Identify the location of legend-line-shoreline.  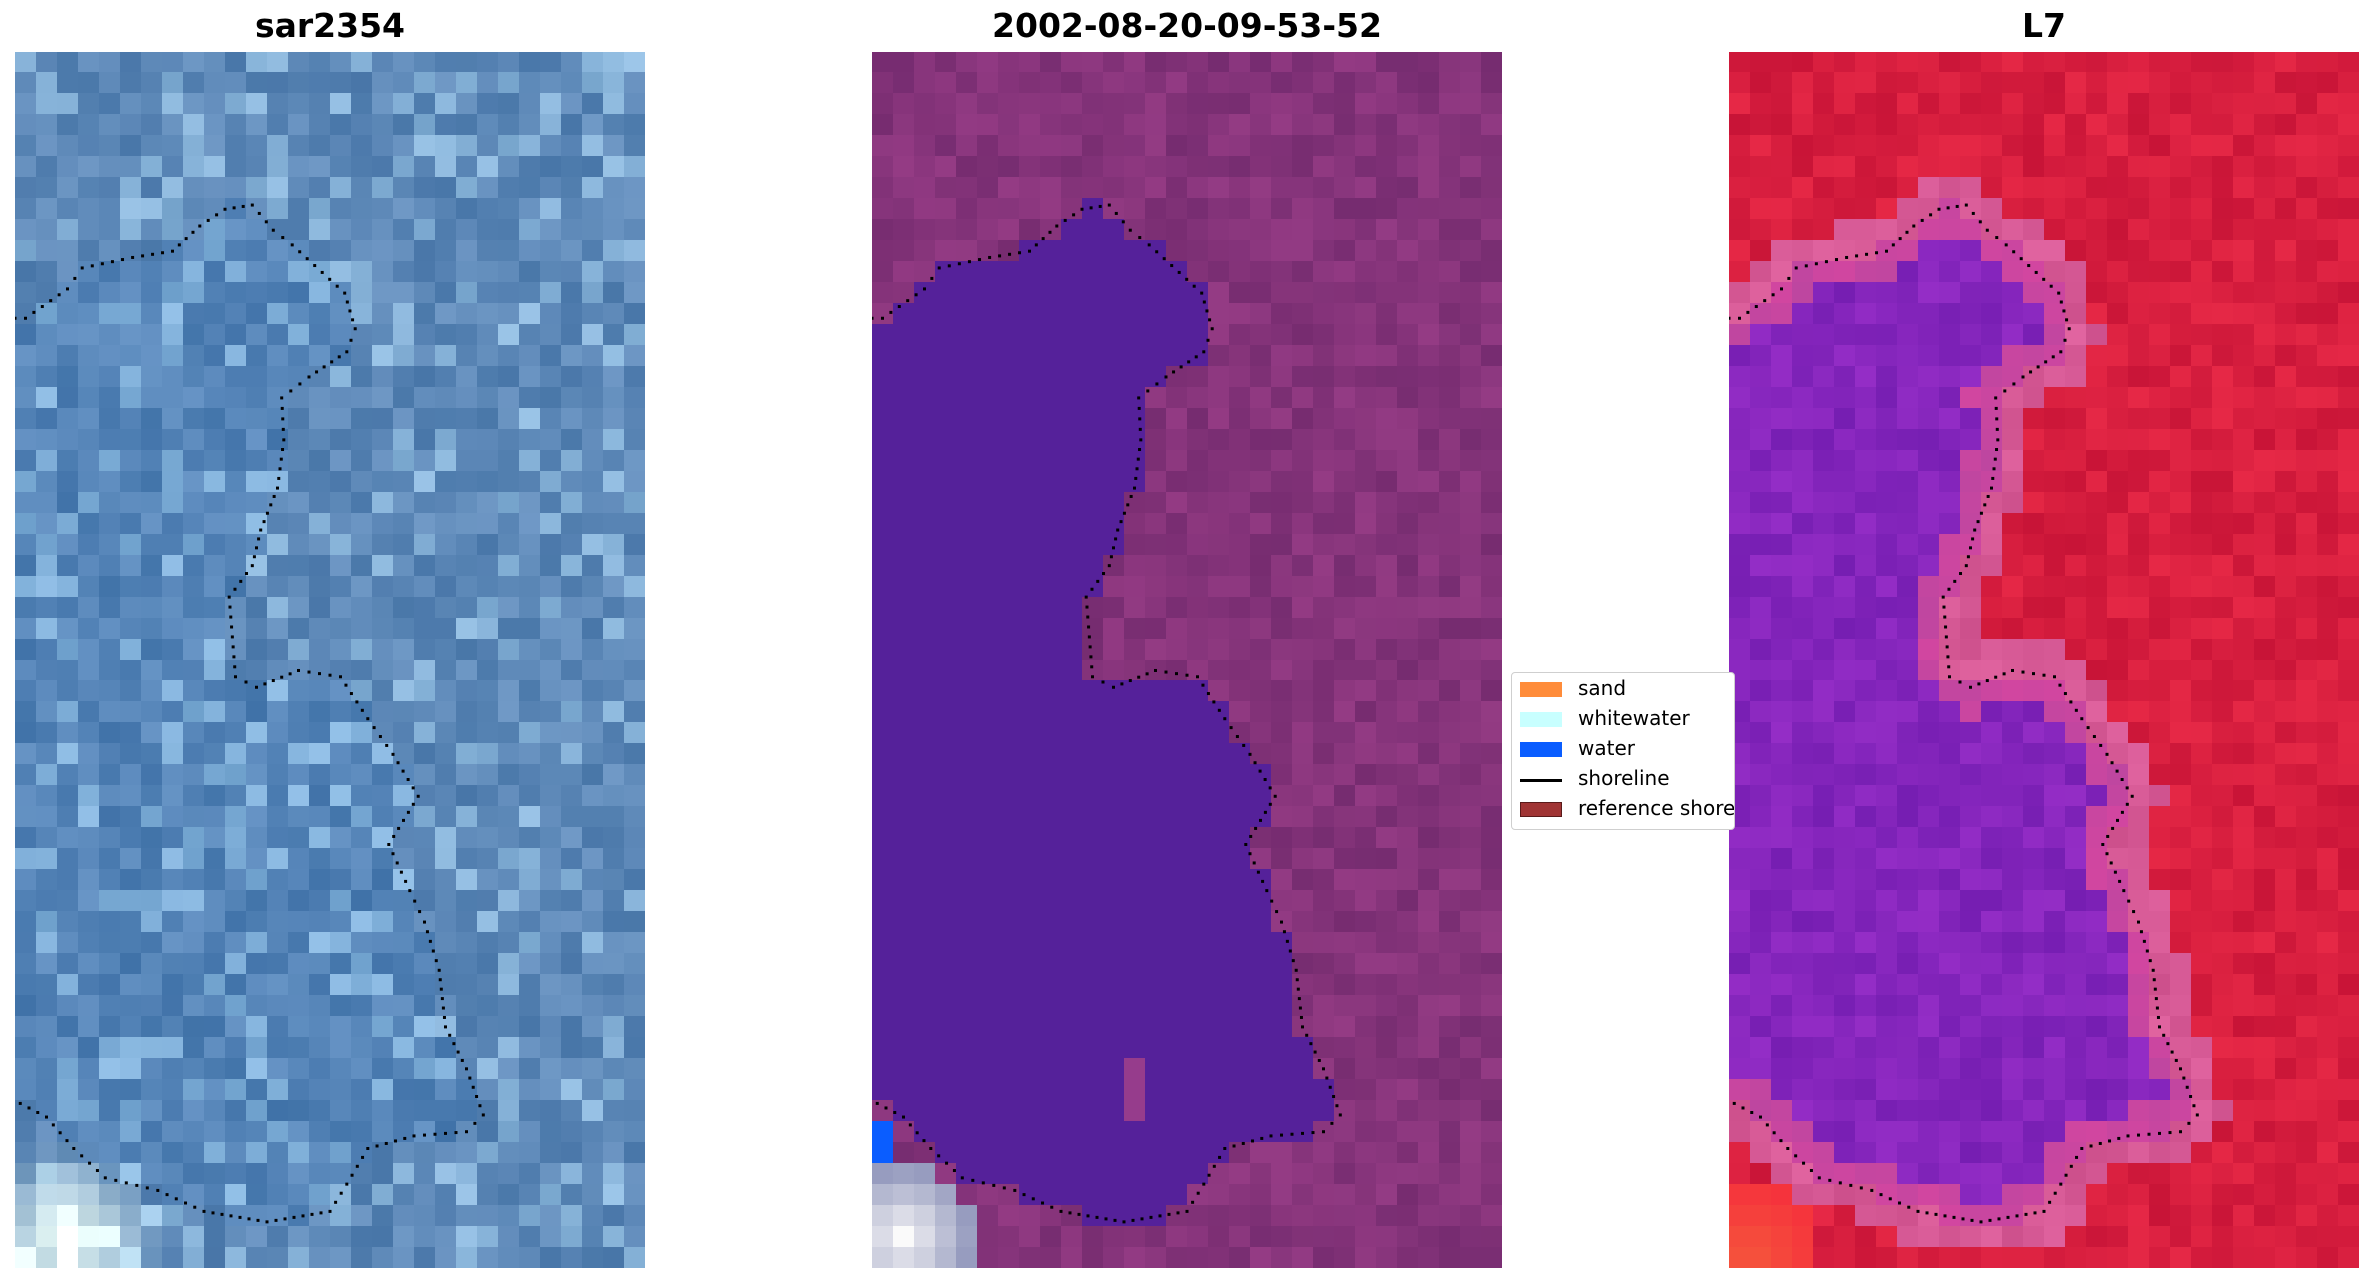
(1541, 780).